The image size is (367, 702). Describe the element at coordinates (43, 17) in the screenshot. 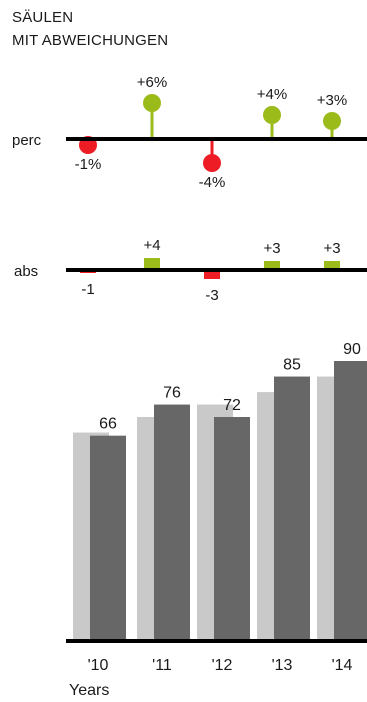

I see `chart-title-line-1: SÄULEN` at that location.